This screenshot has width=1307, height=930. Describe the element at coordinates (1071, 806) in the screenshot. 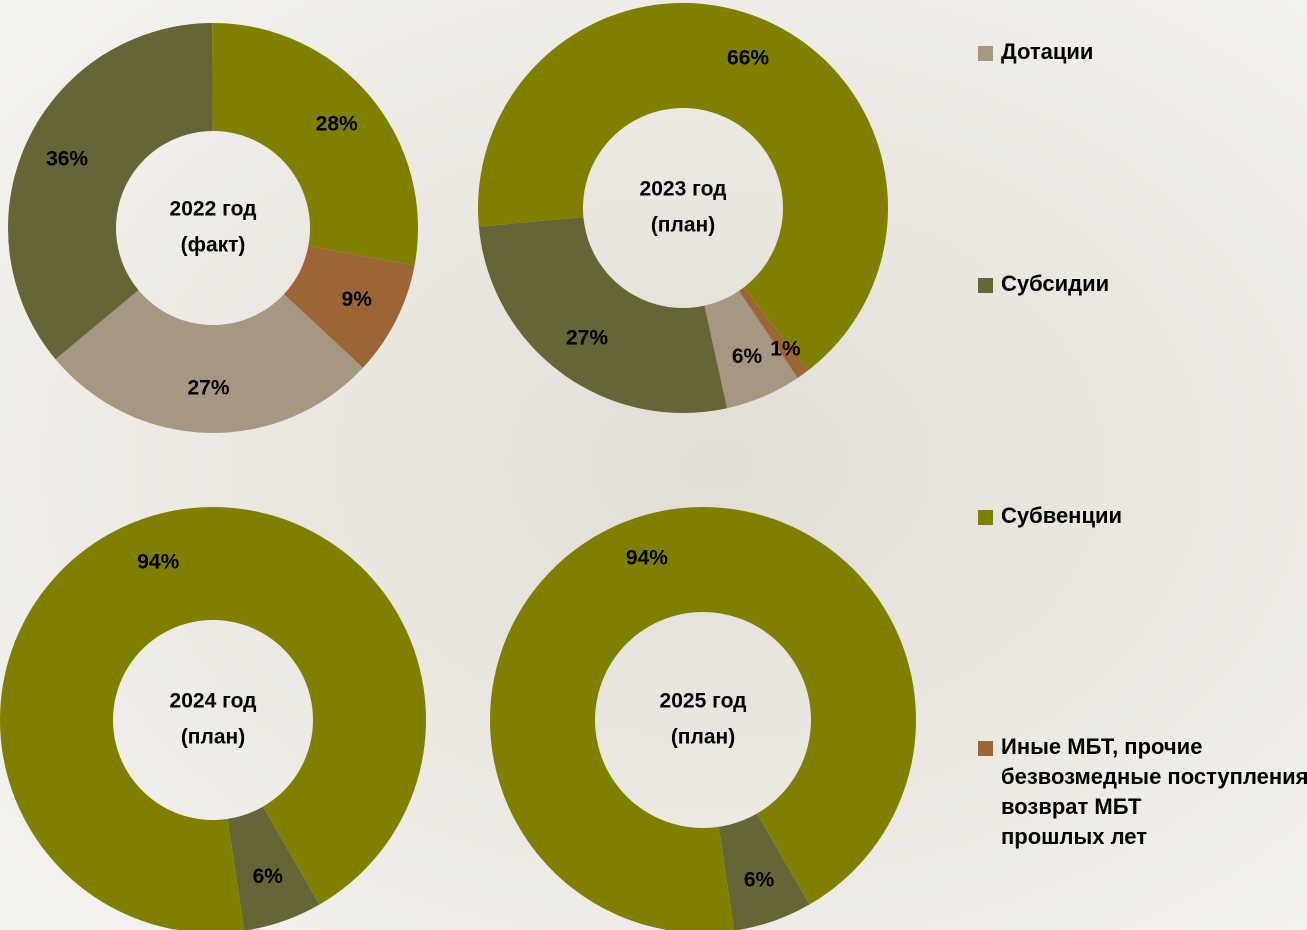

I see `legend-label-line: возврат МБТ` at that location.